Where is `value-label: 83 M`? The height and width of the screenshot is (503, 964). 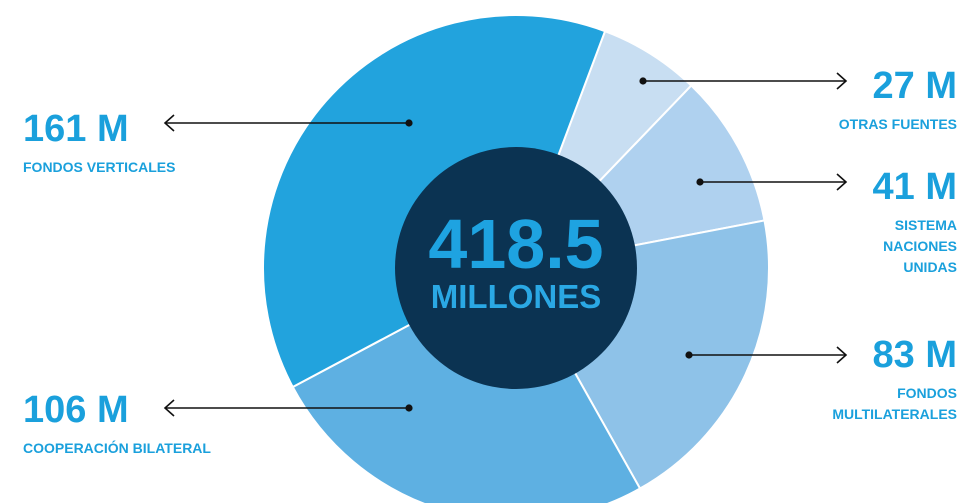 value-label: 83 M is located at coordinates (915, 355).